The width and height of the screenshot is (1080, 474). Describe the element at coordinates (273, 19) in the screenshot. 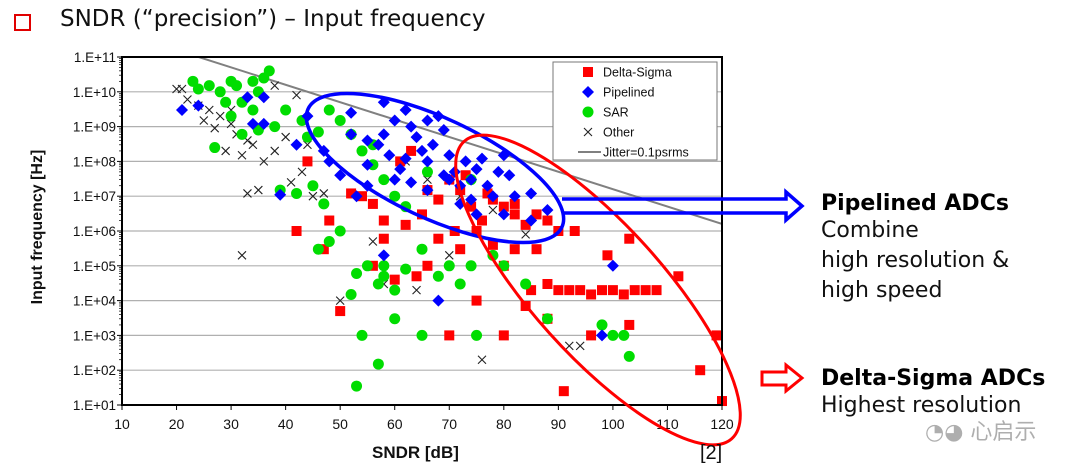

I see `slide-title: SNDR (“precision”) – Input frequency` at that location.